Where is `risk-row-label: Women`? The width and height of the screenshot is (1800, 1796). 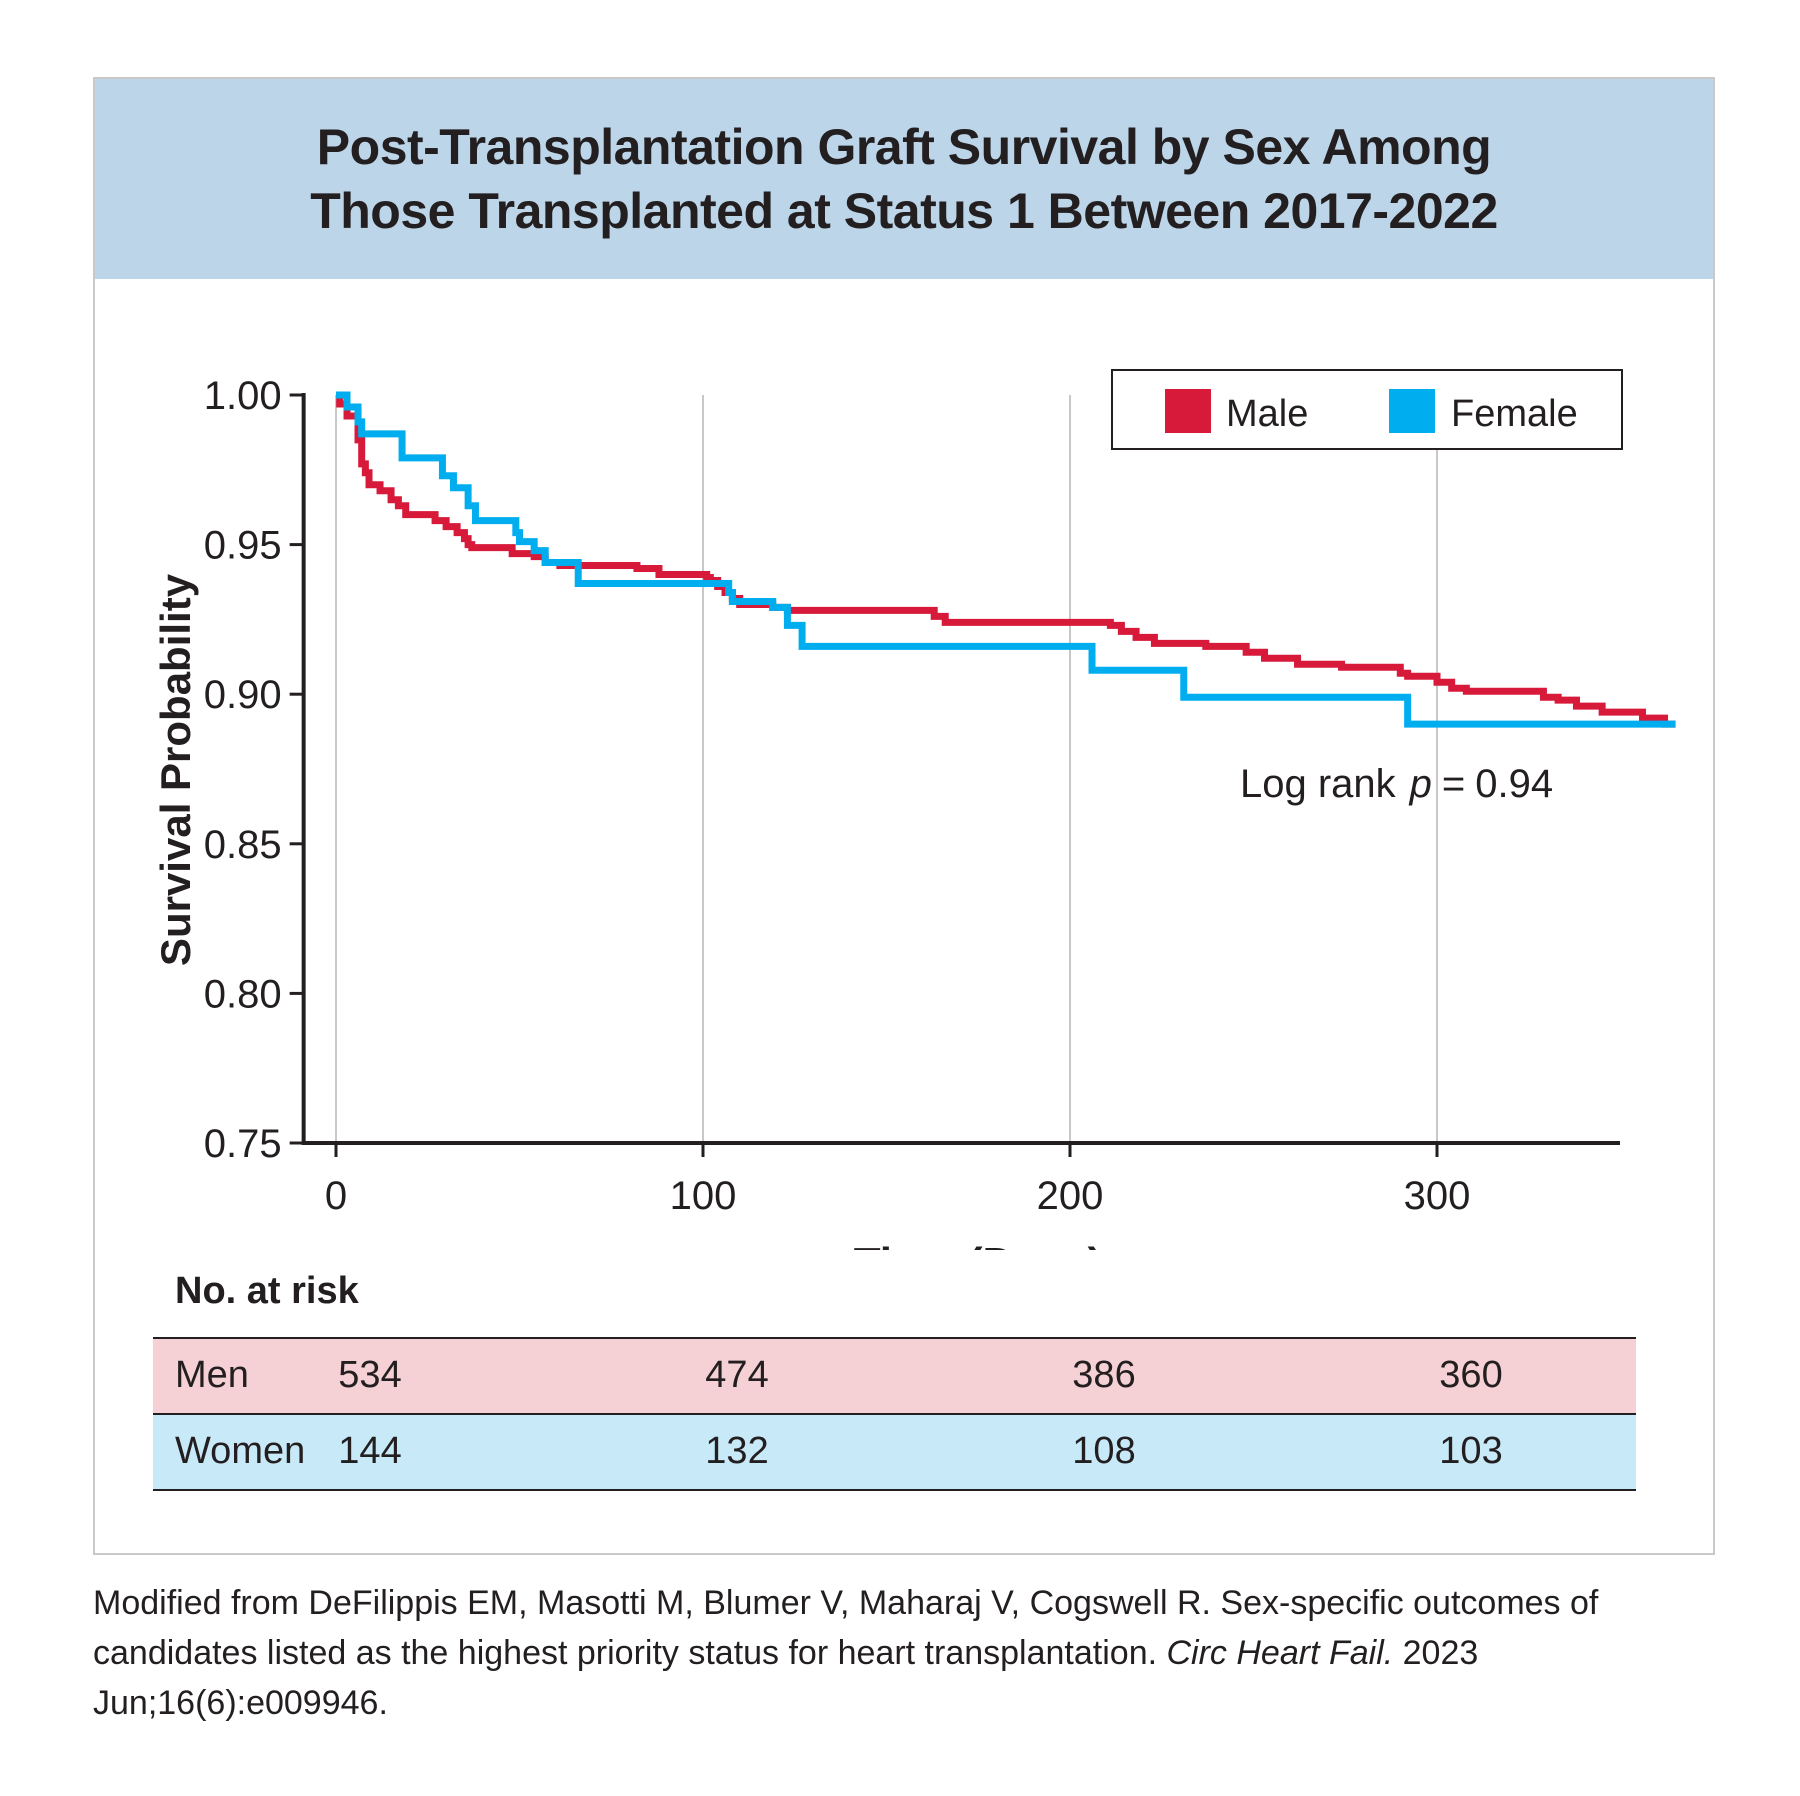 risk-row-label: Women is located at coordinates (240, 1451).